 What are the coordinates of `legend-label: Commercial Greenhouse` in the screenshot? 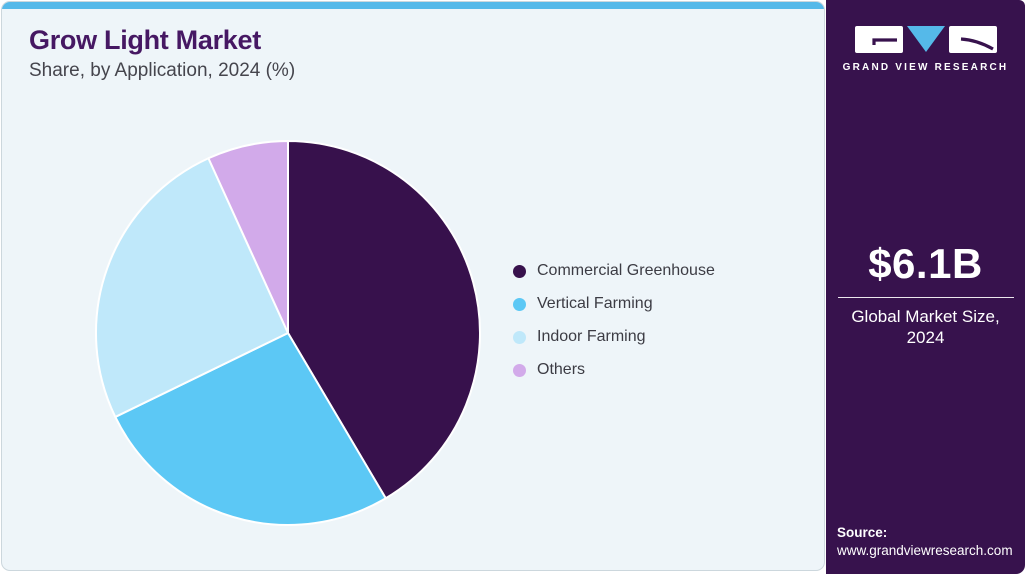 It's located at (626, 270).